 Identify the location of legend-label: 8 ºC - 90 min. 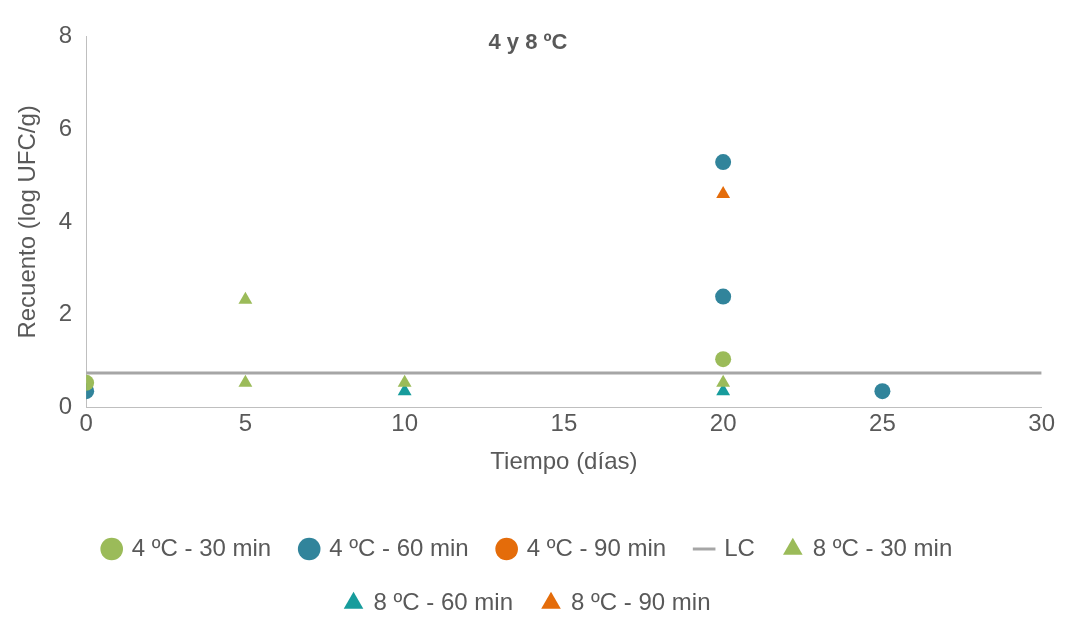
(641, 601).